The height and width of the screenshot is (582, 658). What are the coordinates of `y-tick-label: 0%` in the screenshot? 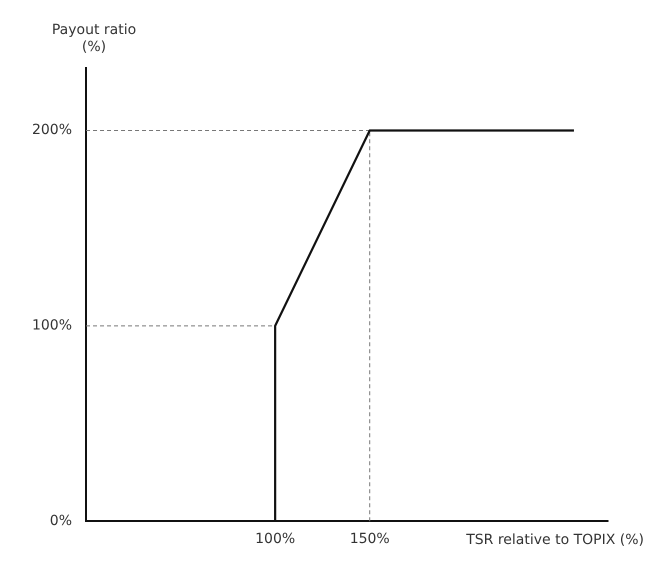 It's located at (61, 520).